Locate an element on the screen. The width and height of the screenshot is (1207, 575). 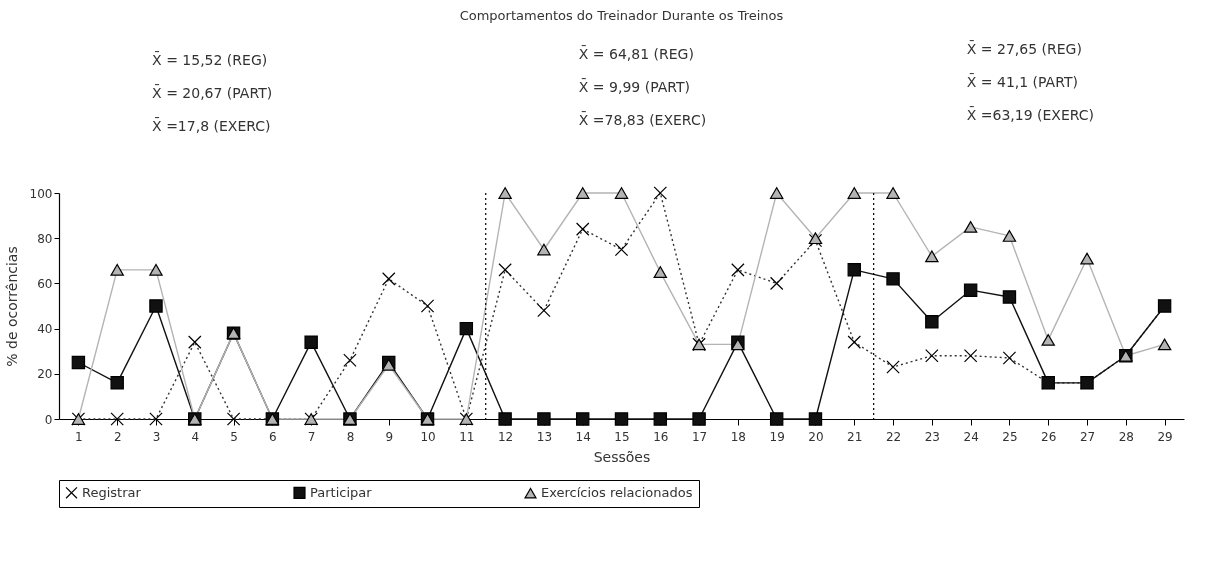
legend-label: Participar is located at coordinates (341, 492).